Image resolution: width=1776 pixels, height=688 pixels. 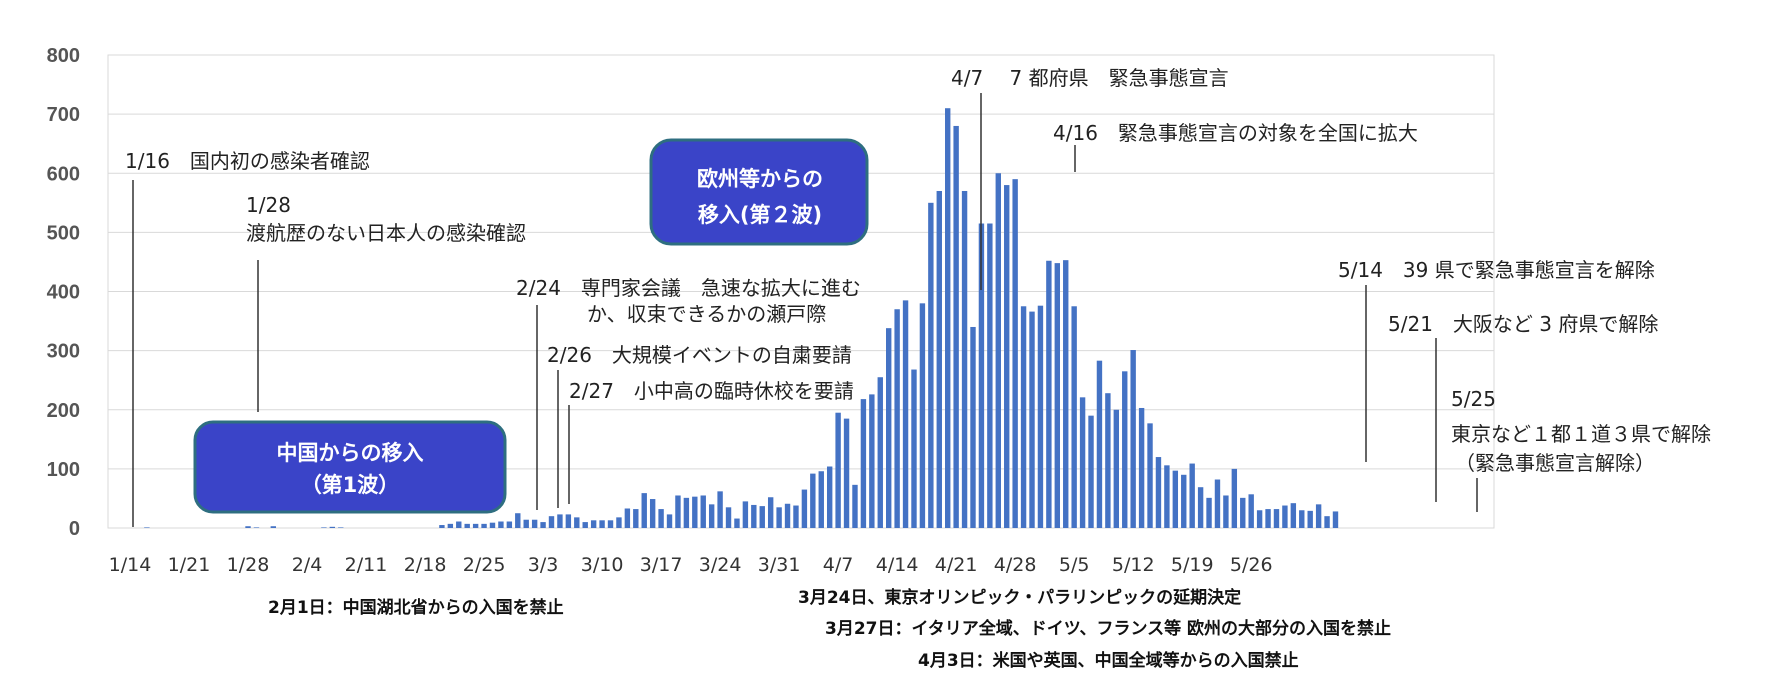 I want to click on x-tick-label: 1/21, so click(x=189, y=565).